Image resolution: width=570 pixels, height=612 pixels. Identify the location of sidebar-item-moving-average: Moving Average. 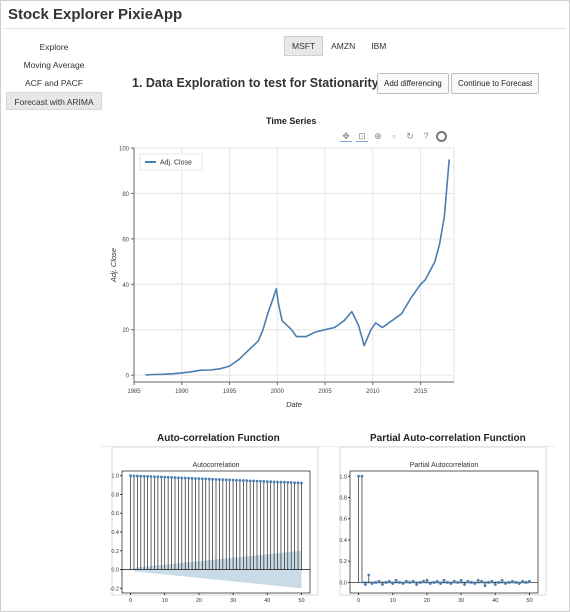
(54, 65).